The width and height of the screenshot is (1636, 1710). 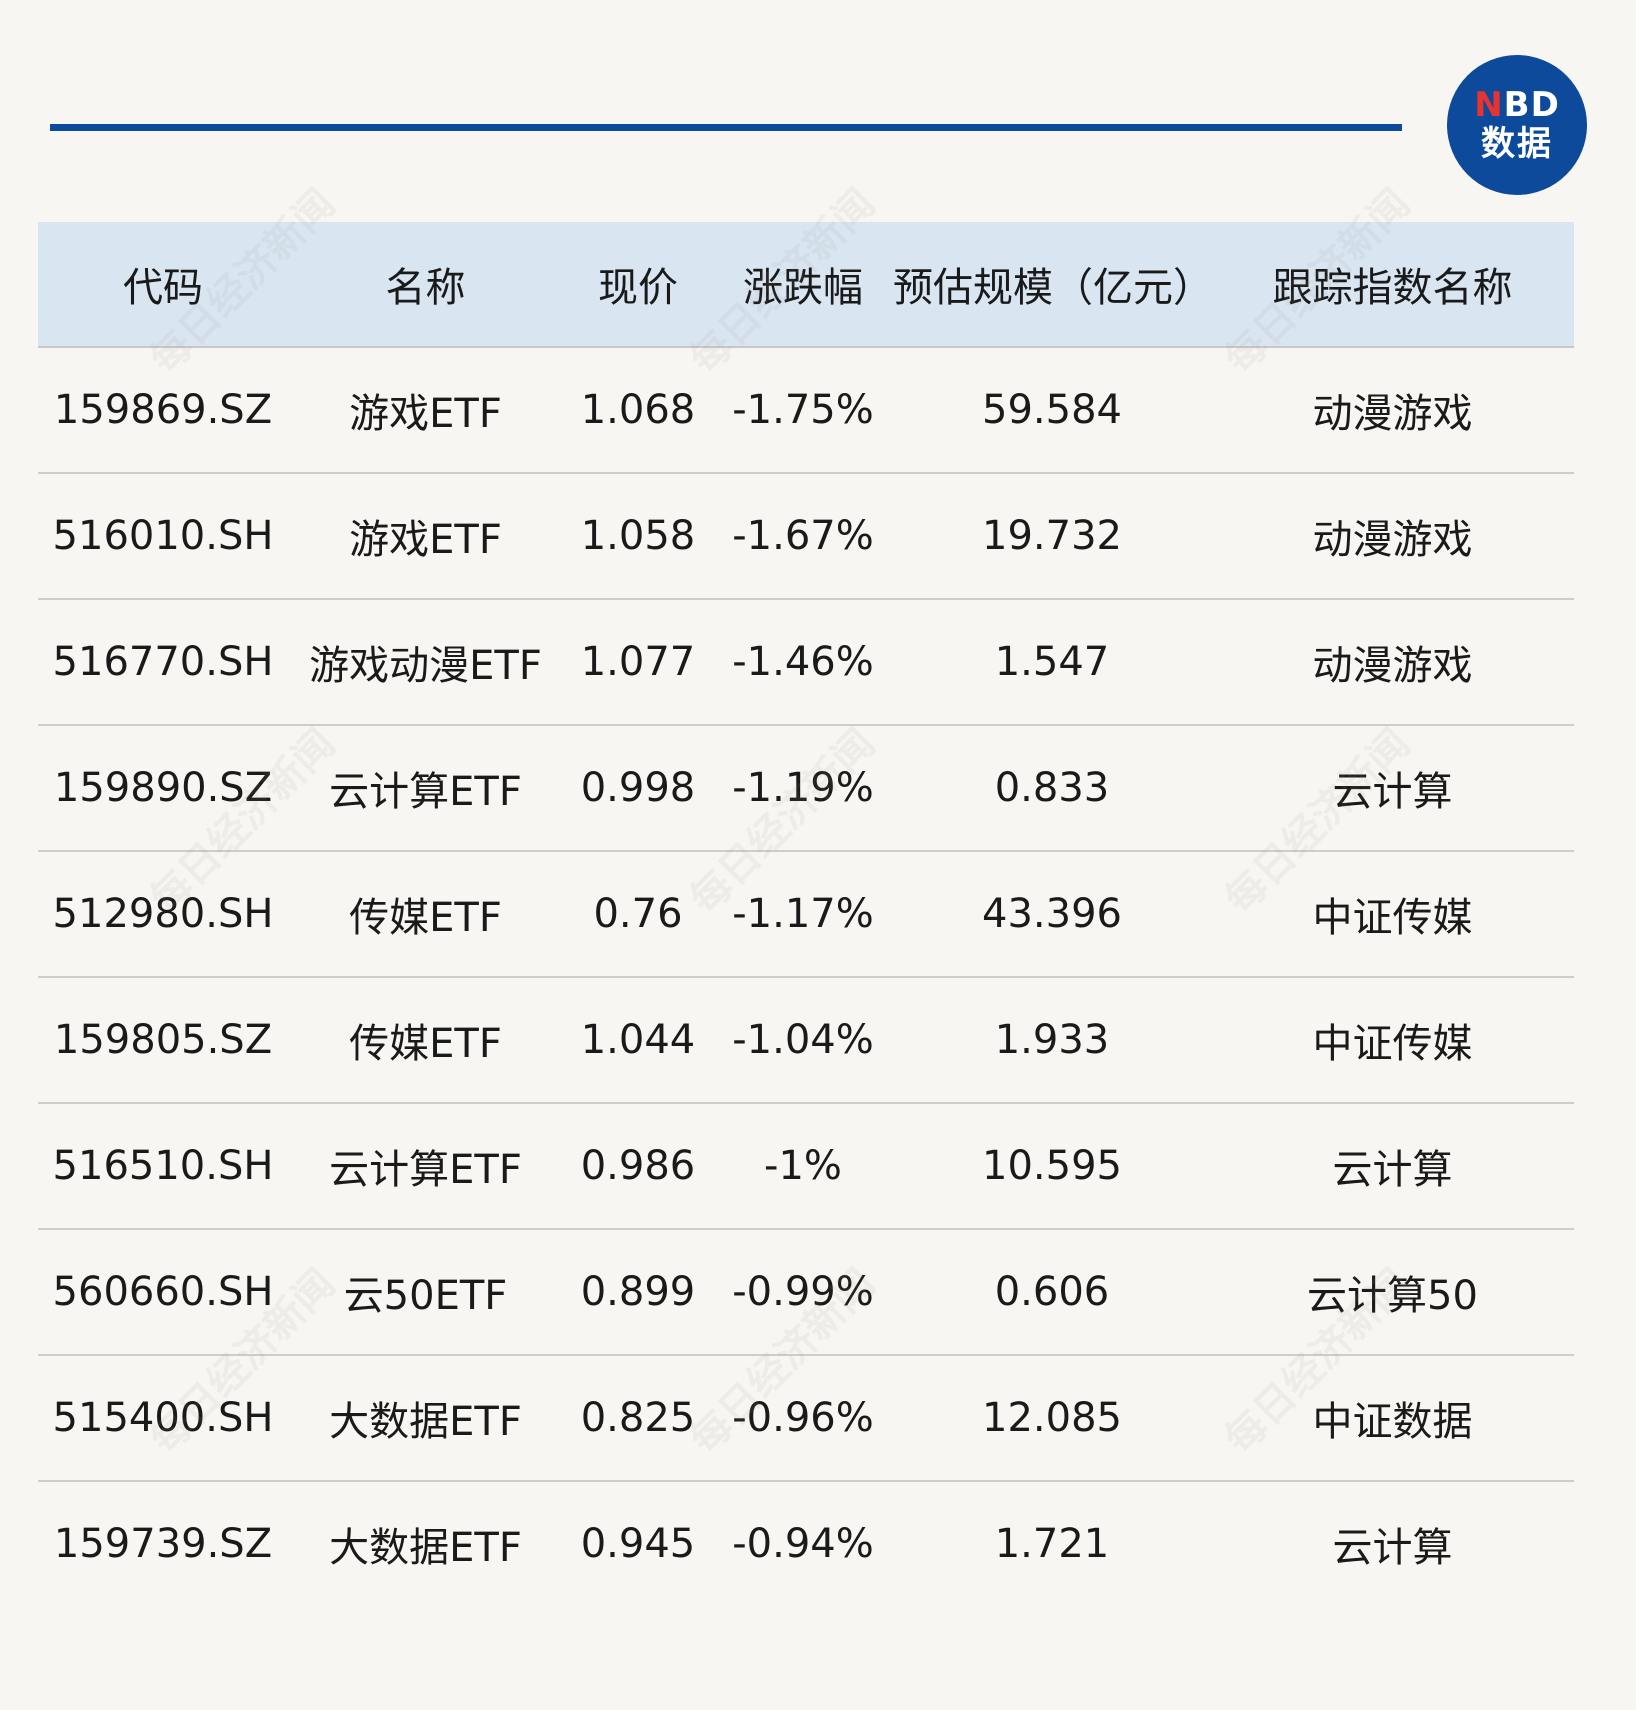 I want to click on table-cell: -1.17%, so click(x=803, y=914).